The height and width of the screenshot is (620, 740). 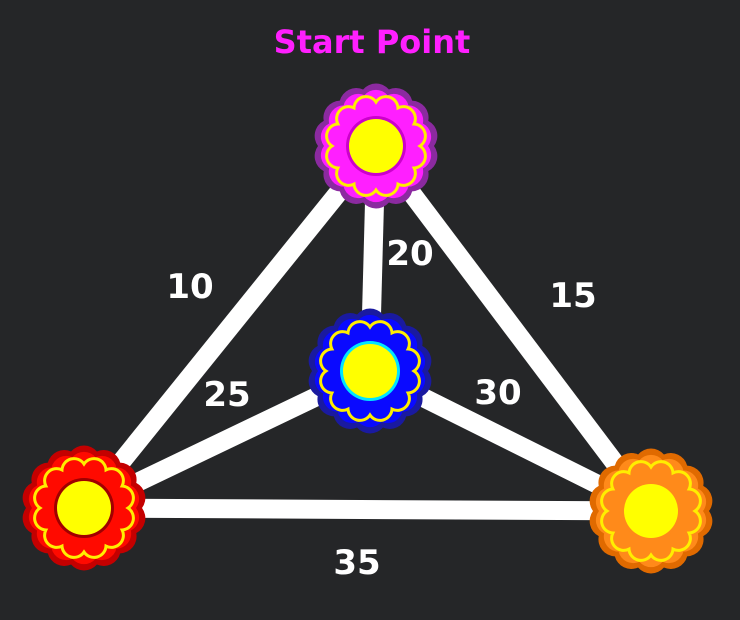 I want to click on edge-left-right, so click(x=367, y=509).